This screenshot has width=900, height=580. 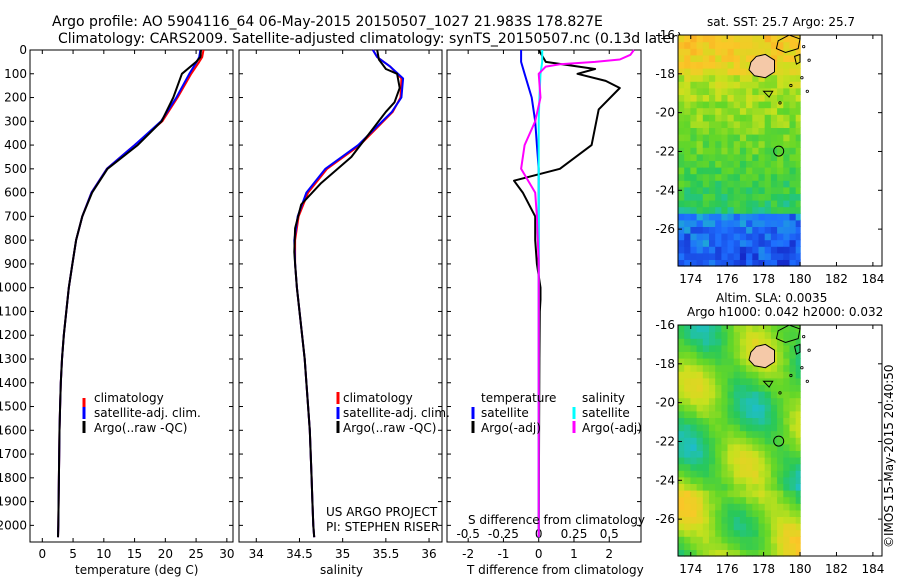 What do you see at coordinates (15, 216) in the screenshot?
I see `depth-tick-label: 700` at bounding box center [15, 216].